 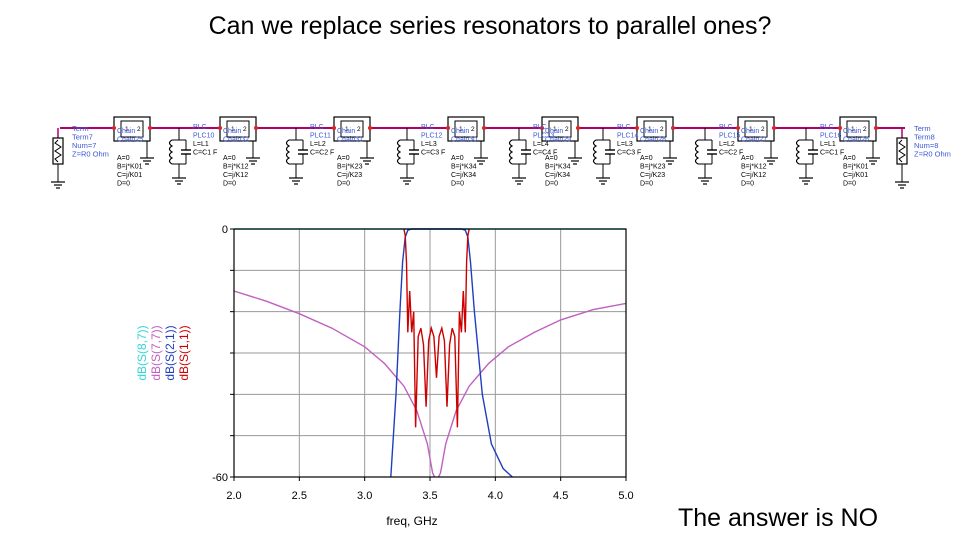 I want to click on resonator-label-3: C=C4 F, so click(x=545, y=153).